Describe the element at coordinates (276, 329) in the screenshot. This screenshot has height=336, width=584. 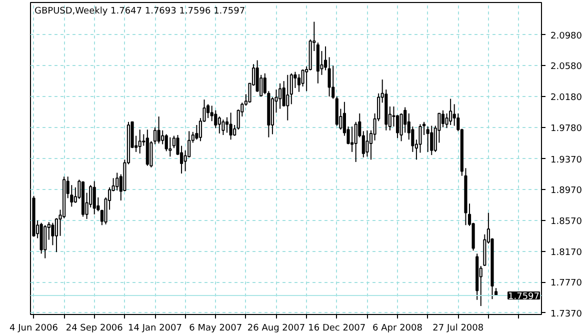
I see `x-tick-label: 26 Aug 2007` at that location.